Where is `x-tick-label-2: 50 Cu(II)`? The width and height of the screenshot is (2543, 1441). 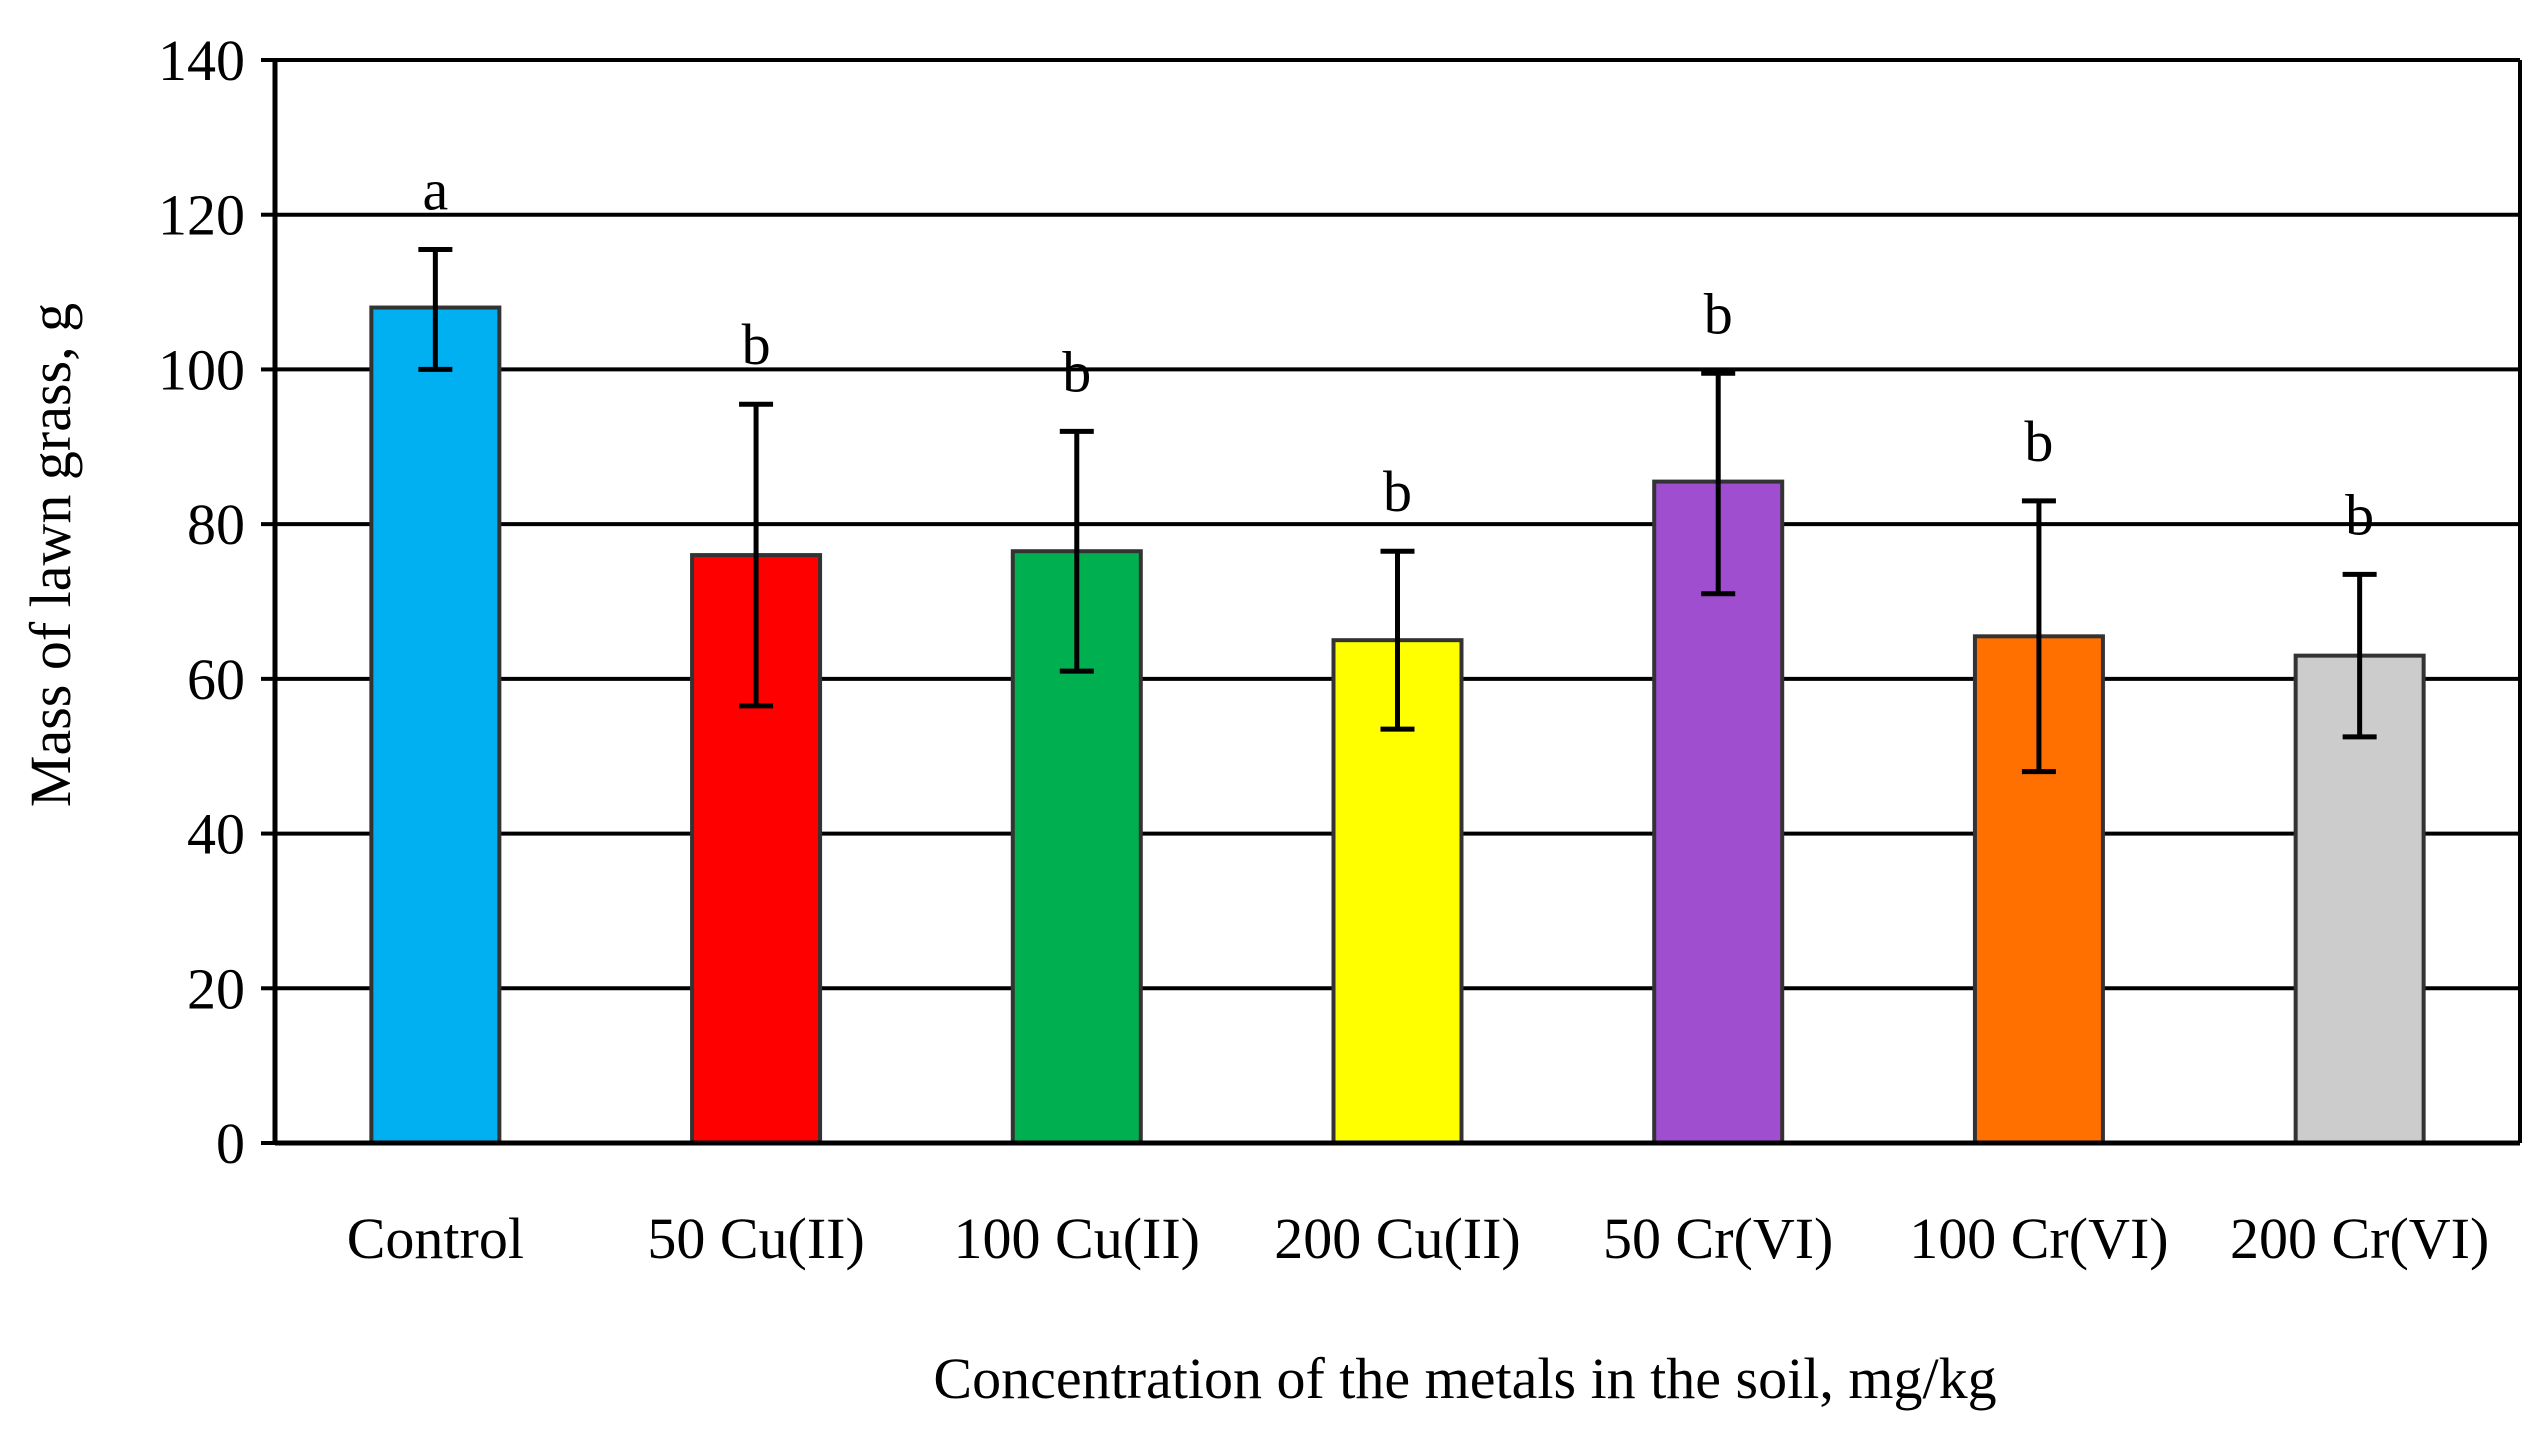
x-tick-label-2: 50 Cu(II) is located at coordinates (755, 1238).